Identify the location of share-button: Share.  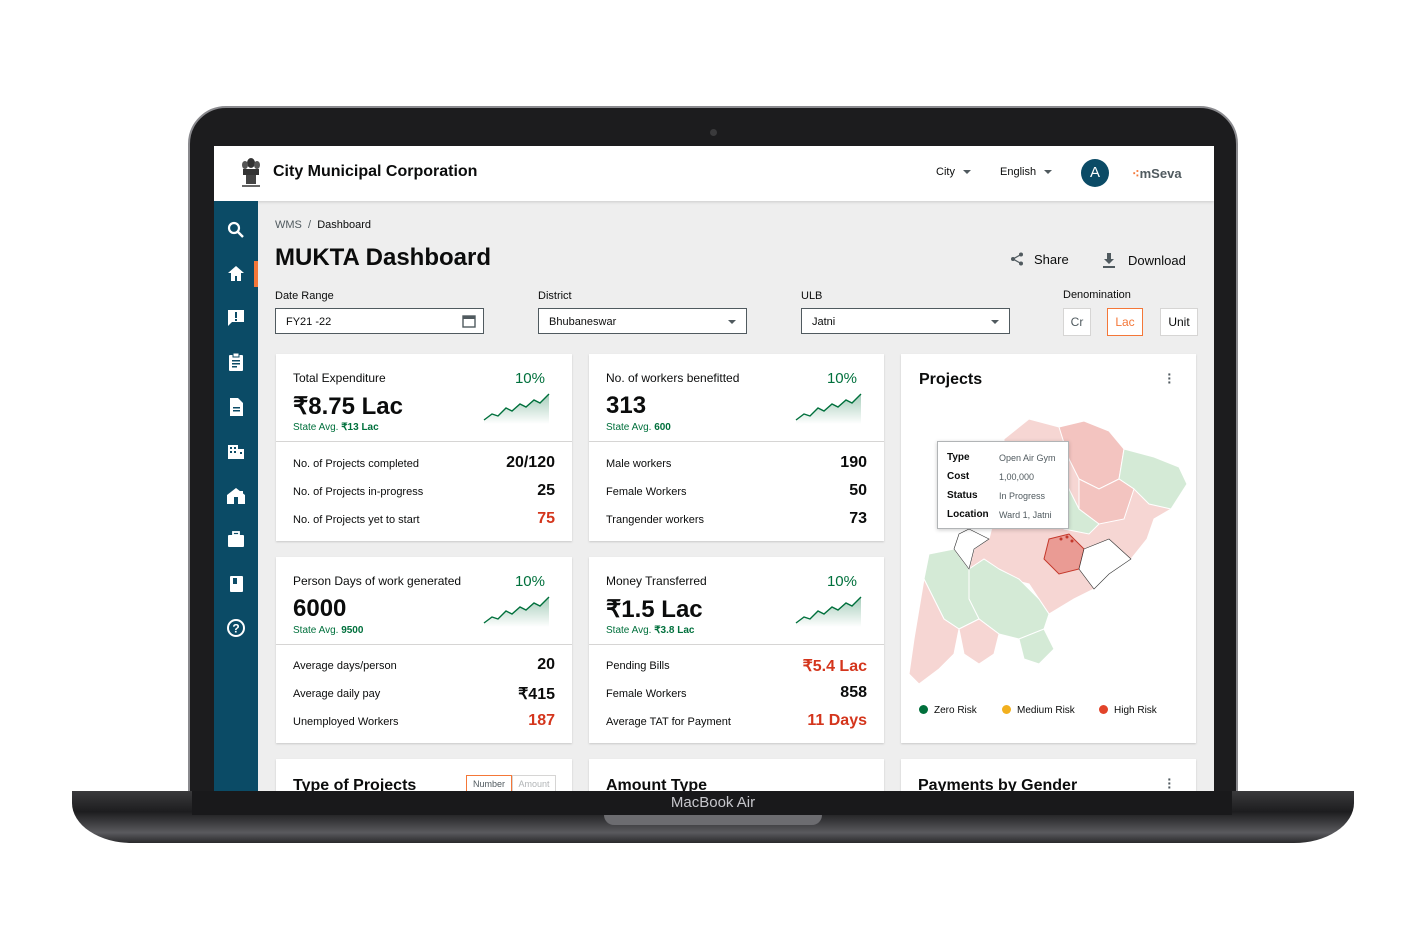
(1039, 259).